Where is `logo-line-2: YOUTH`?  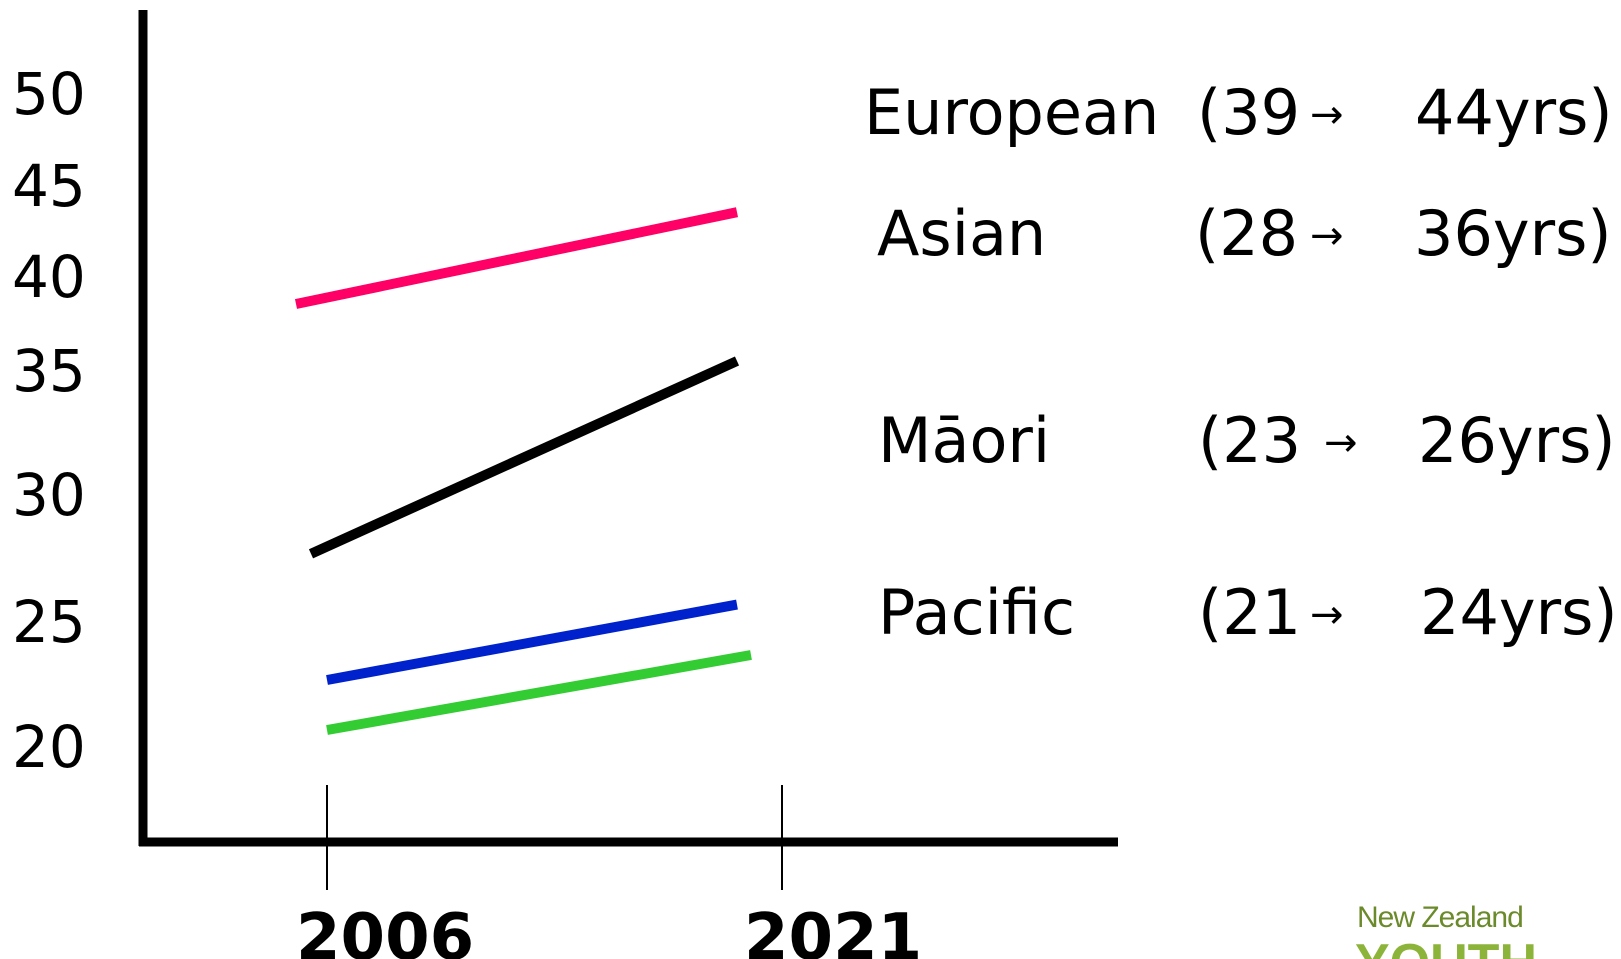
logo-line-2: YOUTH is located at coordinates (1446, 946).